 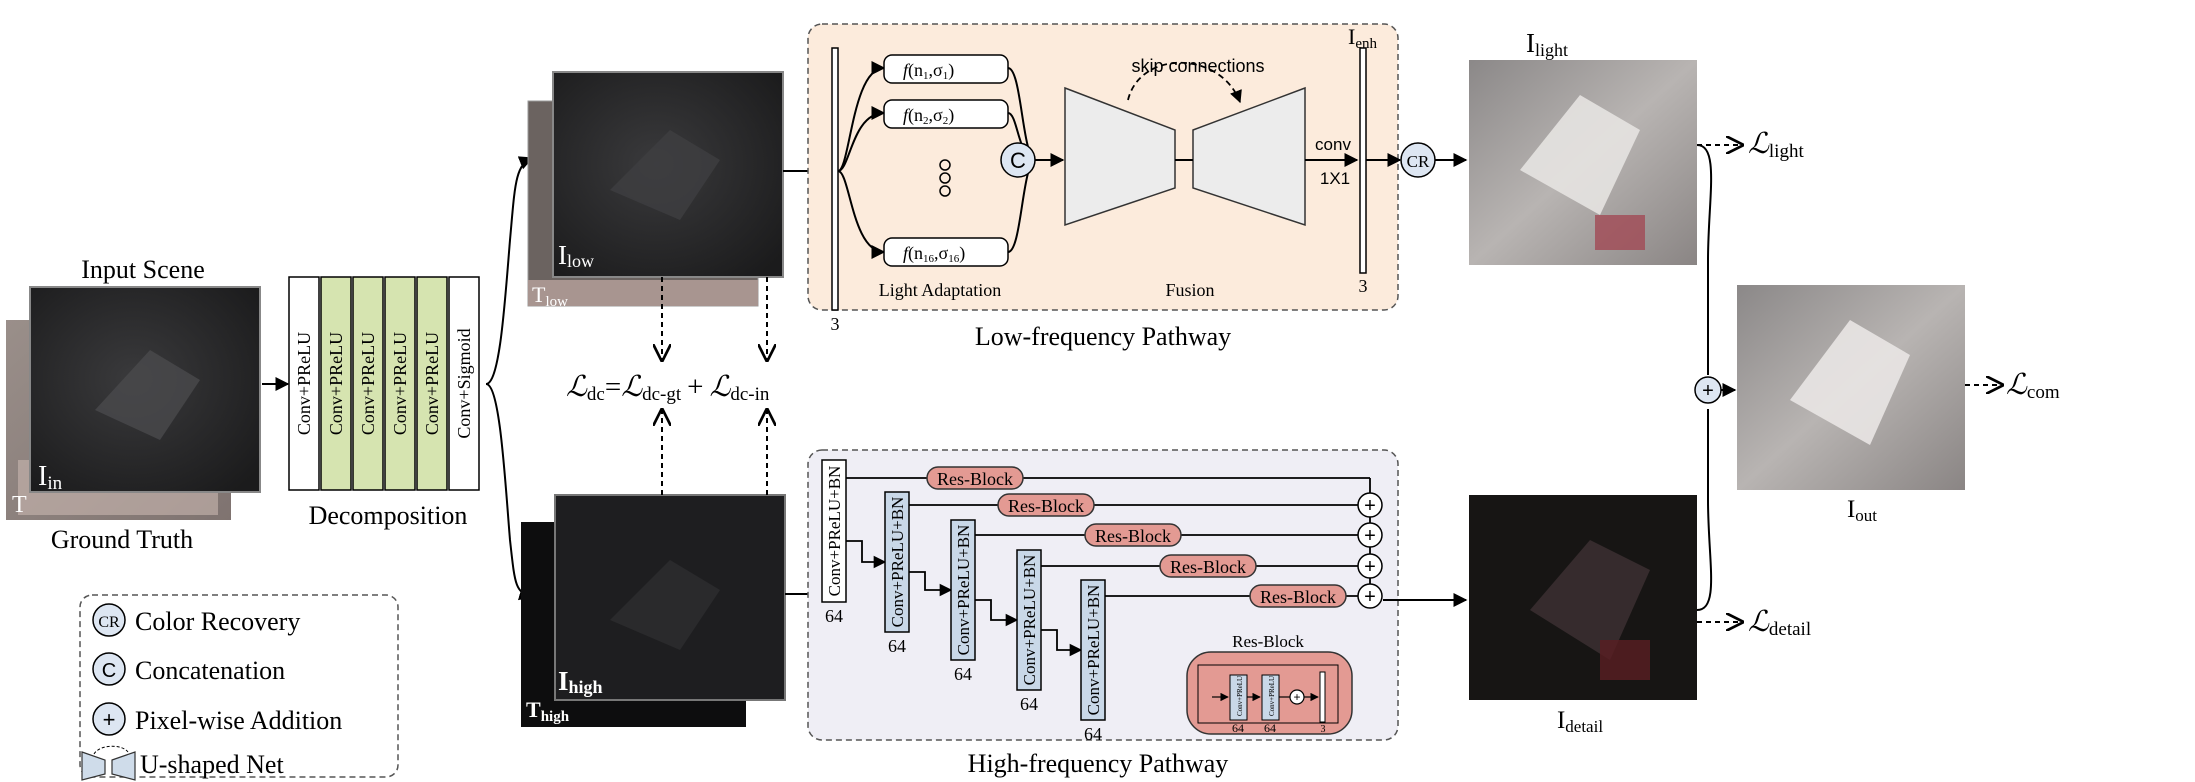 What do you see at coordinates (108, 763) in the screenshot?
I see `legend-unet-icon` at bounding box center [108, 763].